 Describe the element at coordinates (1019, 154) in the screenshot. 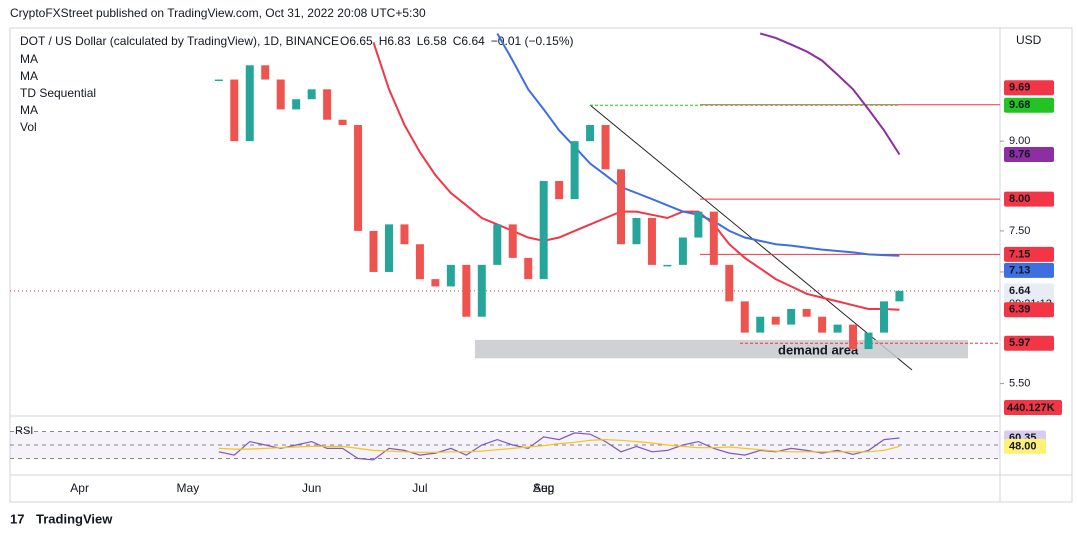

I see `price-tag-label: 8.76` at that location.